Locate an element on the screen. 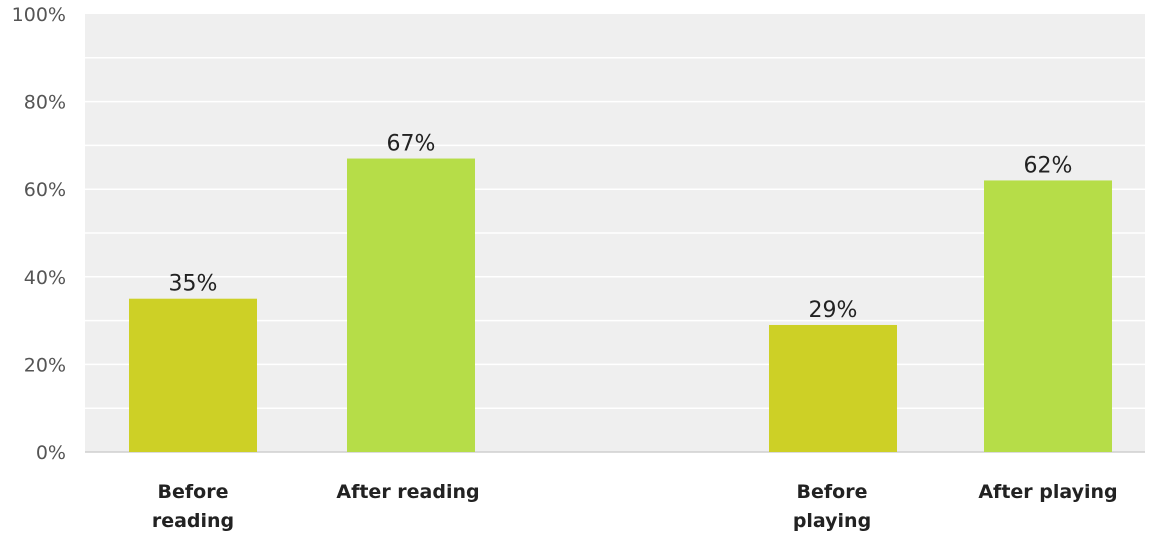  category-label: After reading is located at coordinates (407, 492).